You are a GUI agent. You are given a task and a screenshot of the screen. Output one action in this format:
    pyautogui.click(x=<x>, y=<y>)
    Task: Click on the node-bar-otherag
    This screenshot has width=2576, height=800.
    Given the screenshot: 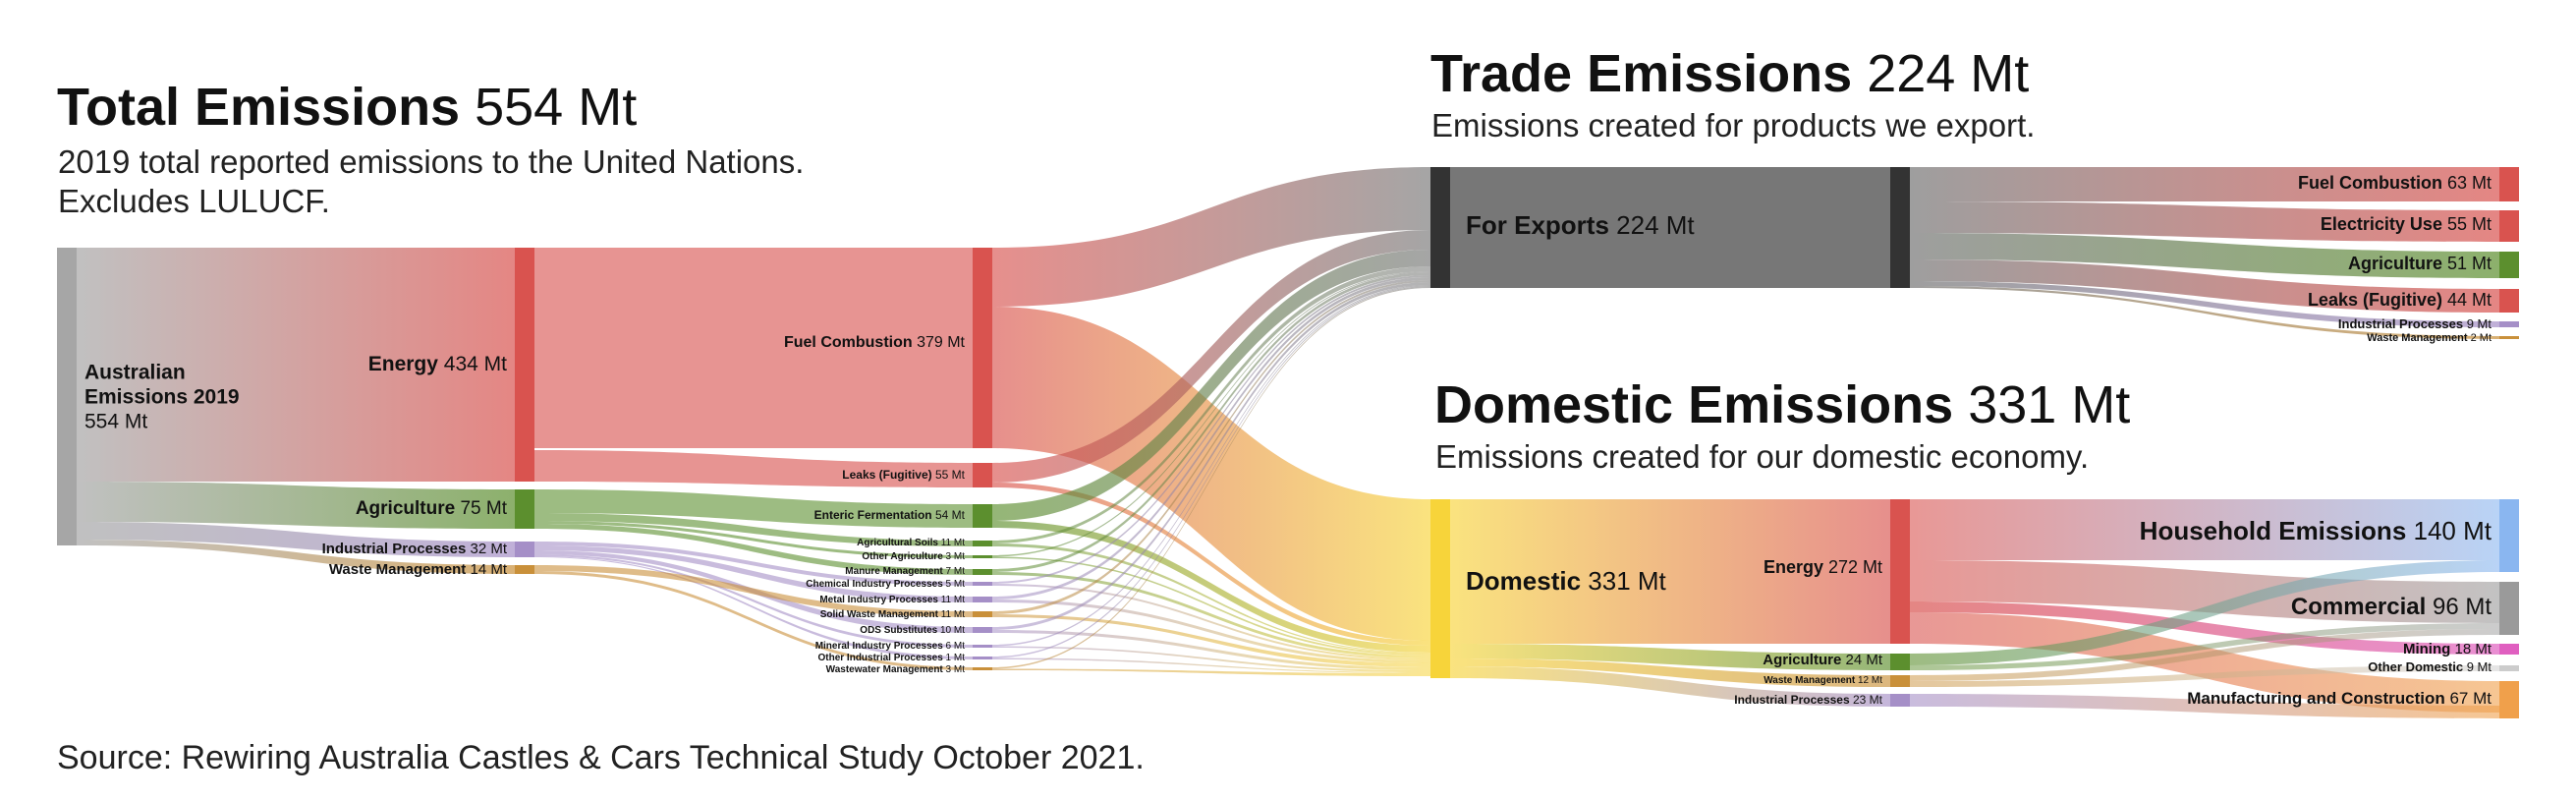 What is the action you would take?
    pyautogui.click(x=982, y=557)
    